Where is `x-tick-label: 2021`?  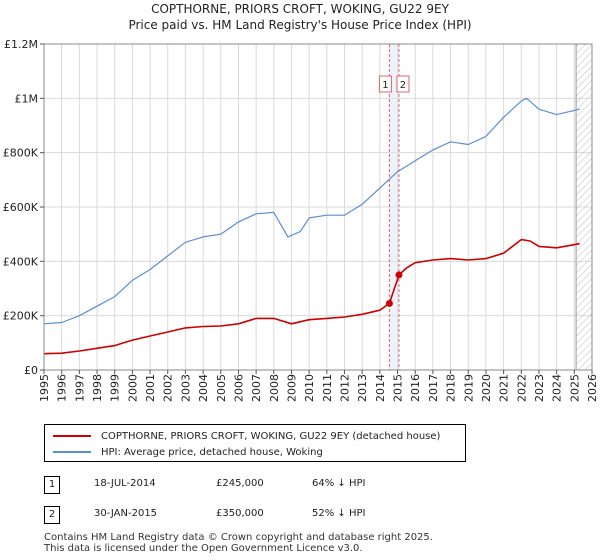 x-tick-label: 2021 is located at coordinates (504, 388).